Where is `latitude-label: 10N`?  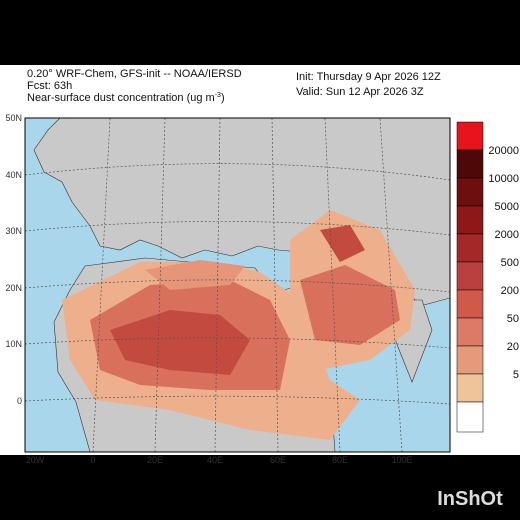
latitude-label: 10N is located at coordinates (13, 344).